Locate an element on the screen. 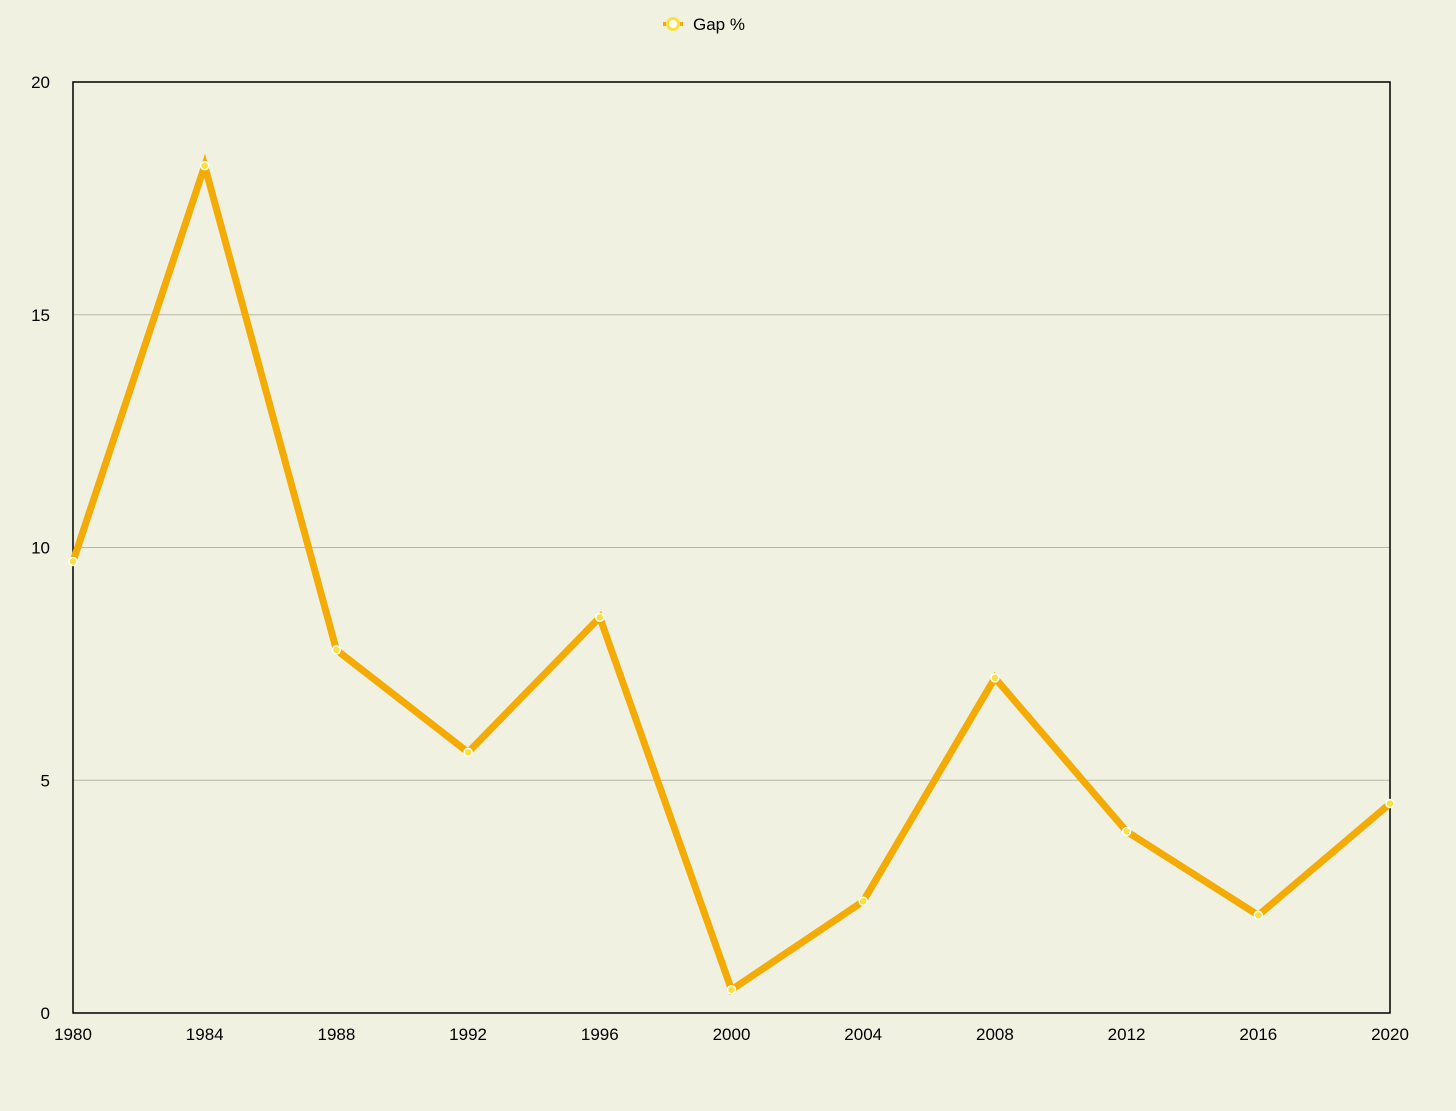 The image size is (1456, 1111). x-tick-label: 2016 is located at coordinates (1258, 1034).